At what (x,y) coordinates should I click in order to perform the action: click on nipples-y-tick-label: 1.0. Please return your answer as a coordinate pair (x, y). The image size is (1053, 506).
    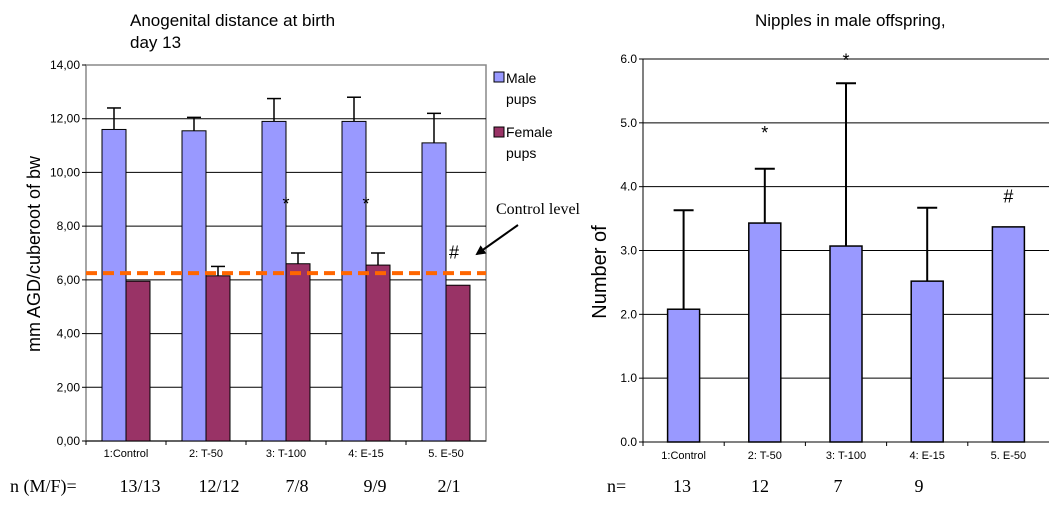
    Looking at the image, I should click on (628, 378).